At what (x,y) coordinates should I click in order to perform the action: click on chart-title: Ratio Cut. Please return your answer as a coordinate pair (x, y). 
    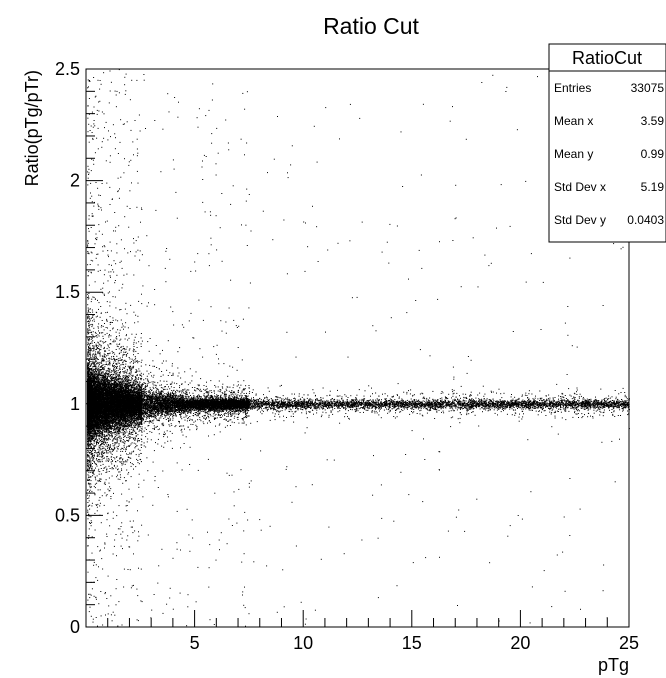
    Looking at the image, I should click on (371, 26).